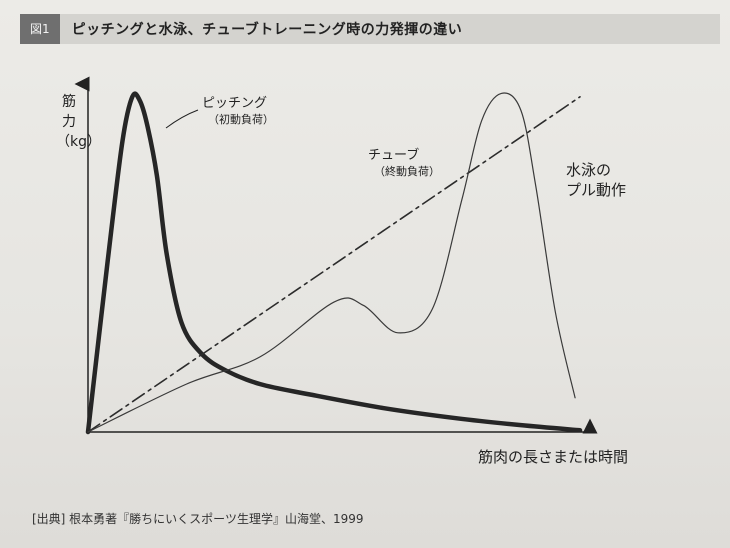 Image resolution: width=730 pixels, height=548 pixels. I want to click on series-label-main: ピッチング, so click(235, 103).